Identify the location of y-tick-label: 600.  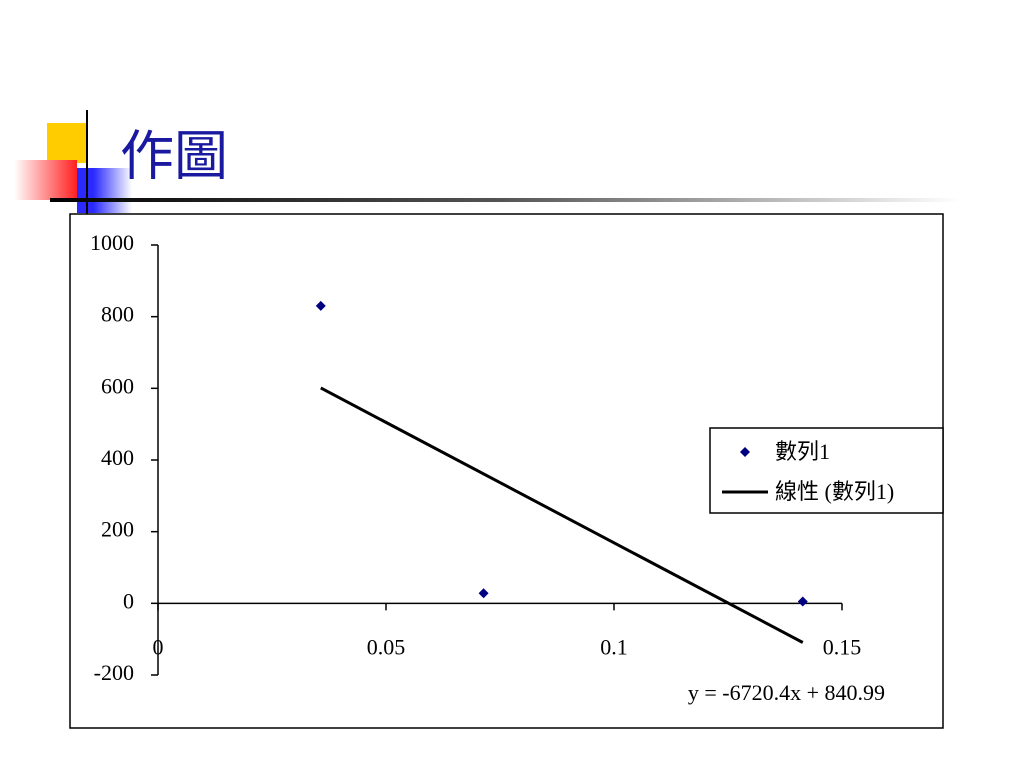
(117, 385).